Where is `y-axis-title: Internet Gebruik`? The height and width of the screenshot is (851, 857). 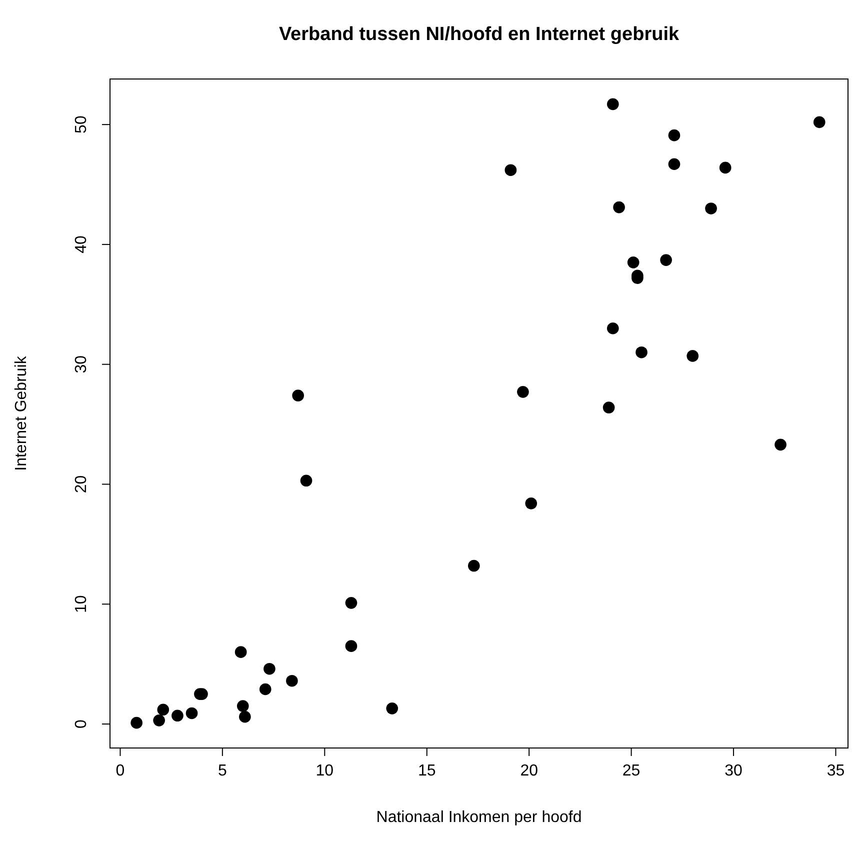 y-axis-title: Internet Gebruik is located at coordinates (21, 413).